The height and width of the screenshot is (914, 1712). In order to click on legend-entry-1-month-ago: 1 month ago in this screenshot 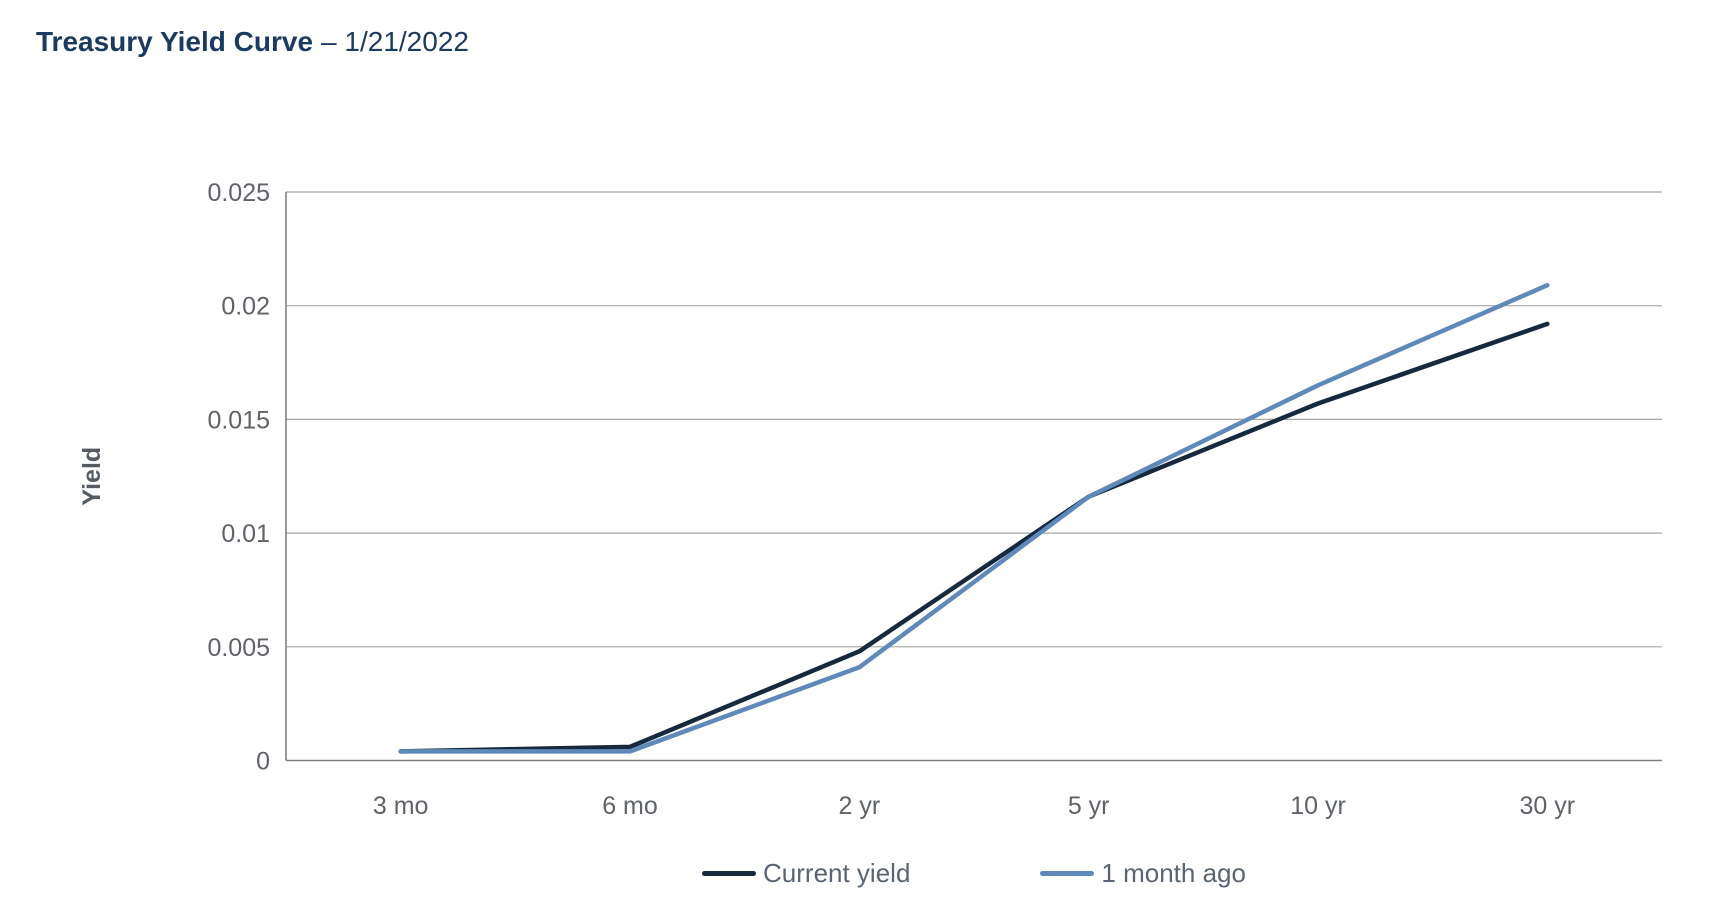, I will do `click(1143, 873)`.